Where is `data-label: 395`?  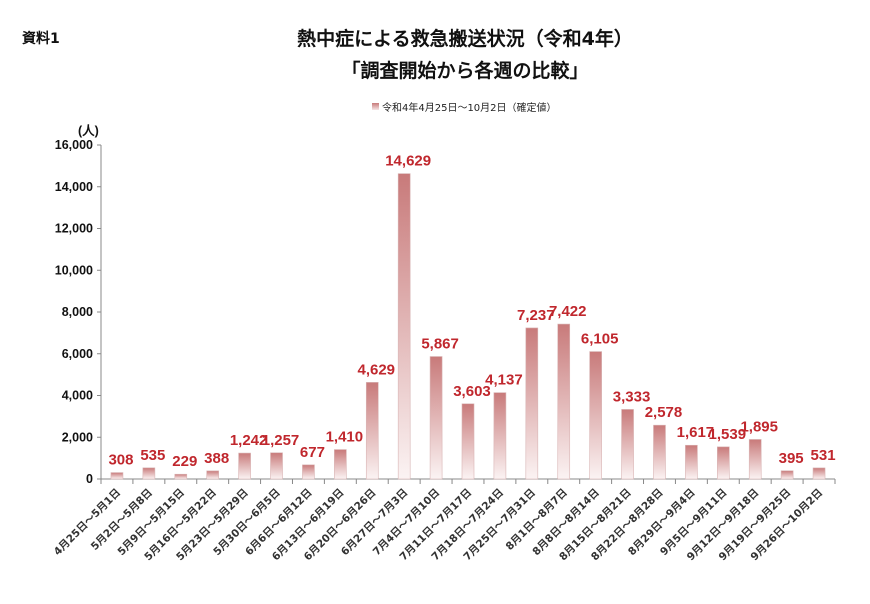 data-label: 395 is located at coordinates (791, 458).